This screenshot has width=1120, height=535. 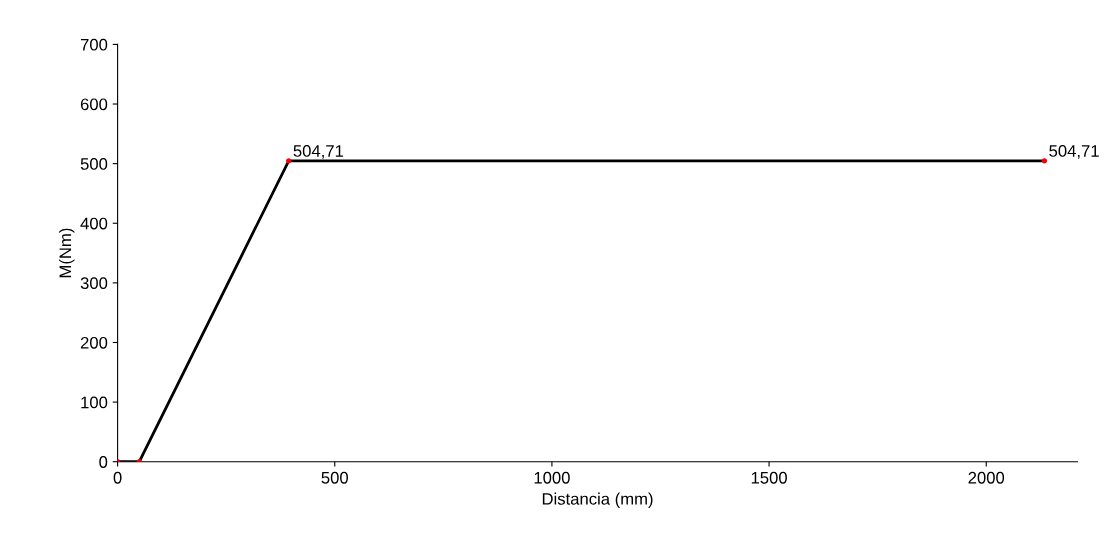 I want to click on y-tick-label: 300, so click(x=94, y=283).